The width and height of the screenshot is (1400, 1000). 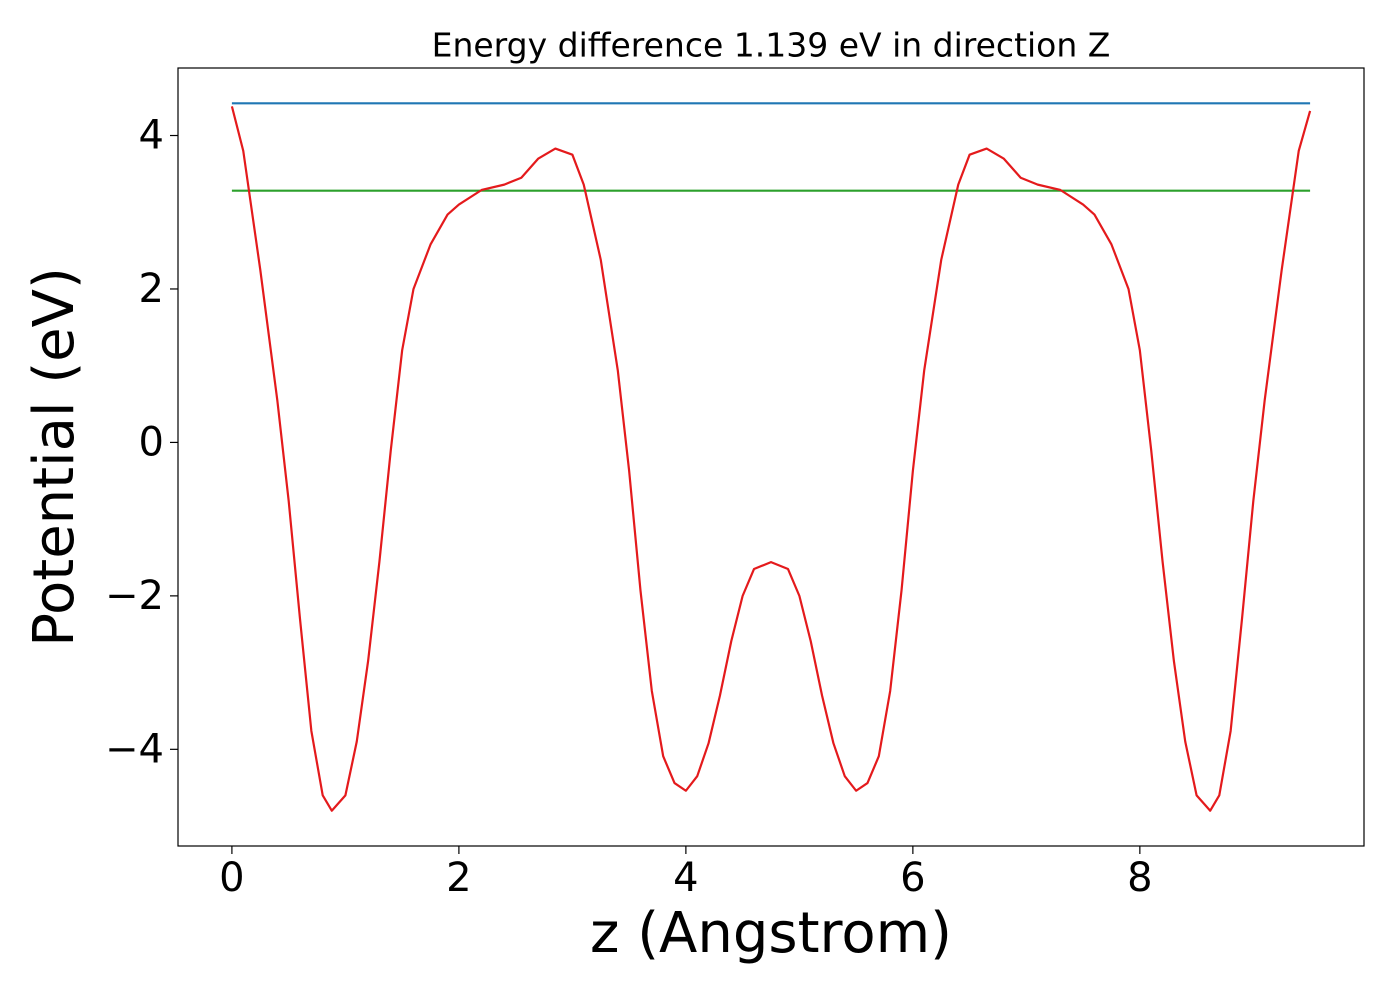 What do you see at coordinates (151, 442) in the screenshot?
I see `y-tick-label: 0` at bounding box center [151, 442].